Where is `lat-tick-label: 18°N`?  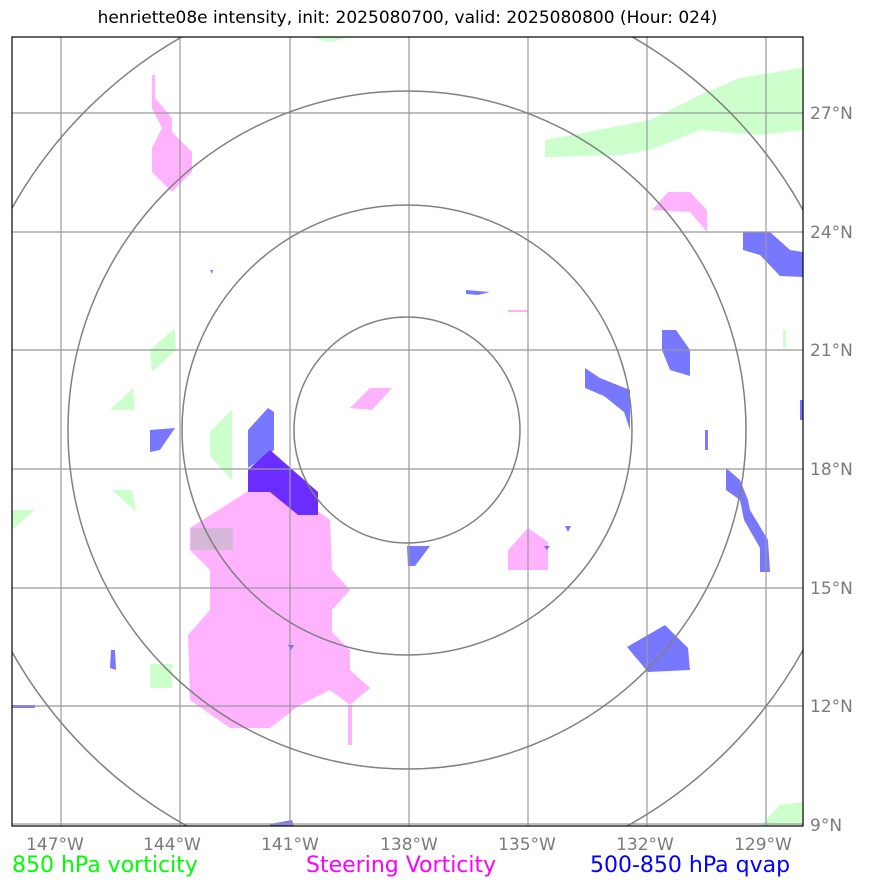 lat-tick-label: 18°N is located at coordinates (831, 470).